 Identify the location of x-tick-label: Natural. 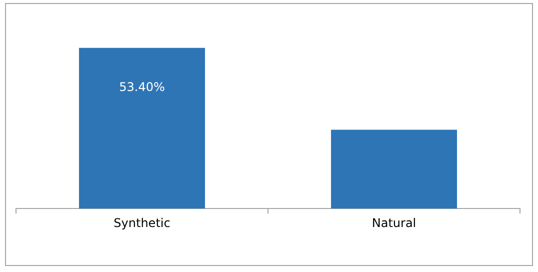
(394, 223).